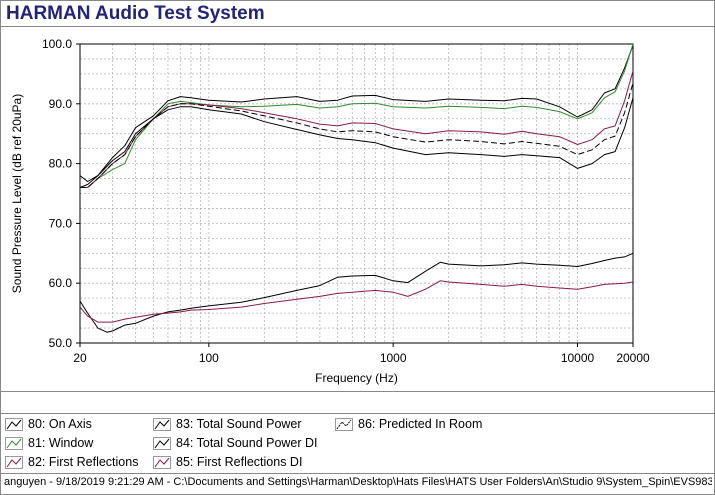 This screenshot has height=495, width=715. Describe the element at coordinates (393, 358) in the screenshot. I see `x-tick-label: 1000` at that location.